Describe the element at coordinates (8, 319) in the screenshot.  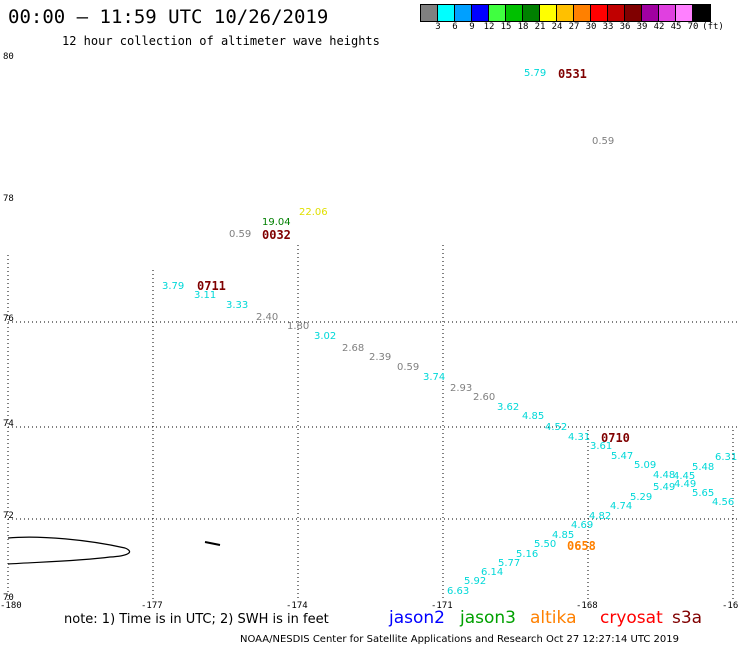
I see `lat-label-76: 76` at that location.